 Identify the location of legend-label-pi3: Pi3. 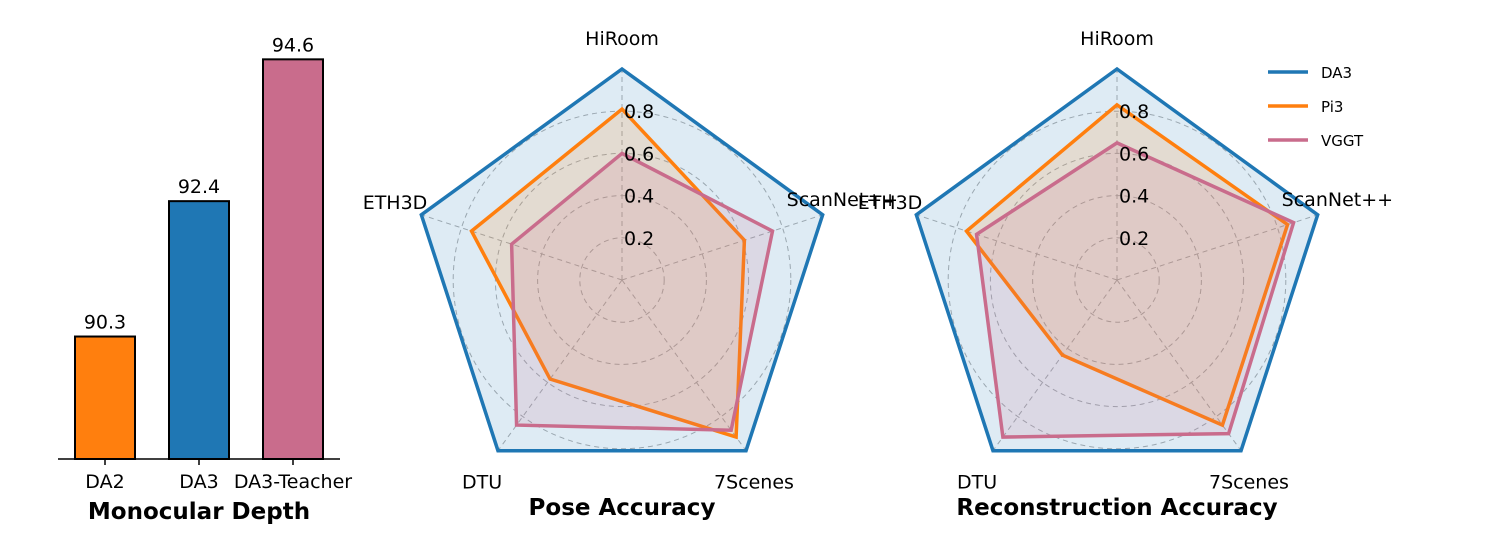
(1332, 107).